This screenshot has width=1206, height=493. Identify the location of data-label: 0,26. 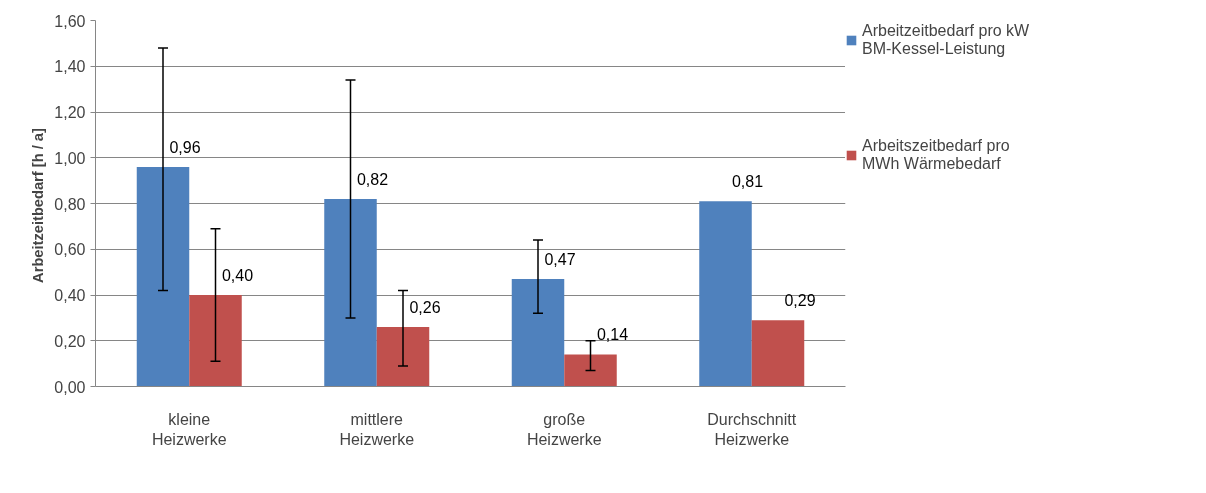
(425, 308).